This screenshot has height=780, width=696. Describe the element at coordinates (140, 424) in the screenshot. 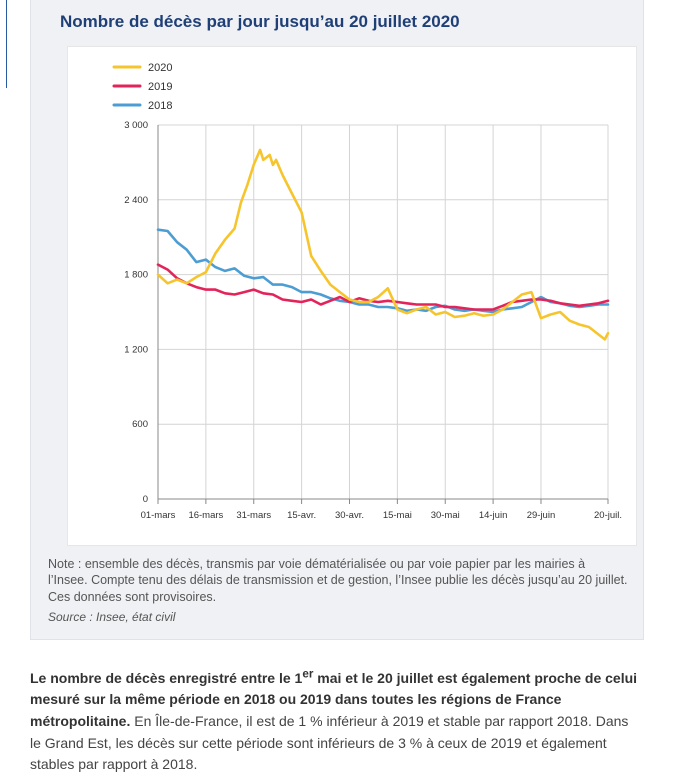

I see `y-tick-label: 600` at that location.